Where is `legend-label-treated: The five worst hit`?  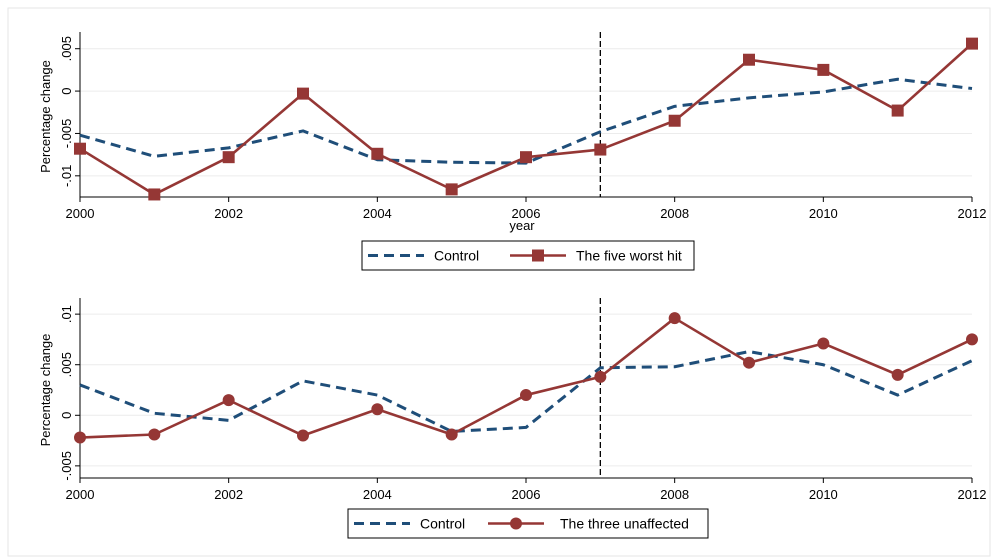 legend-label-treated: The five worst hit is located at coordinates (629, 256).